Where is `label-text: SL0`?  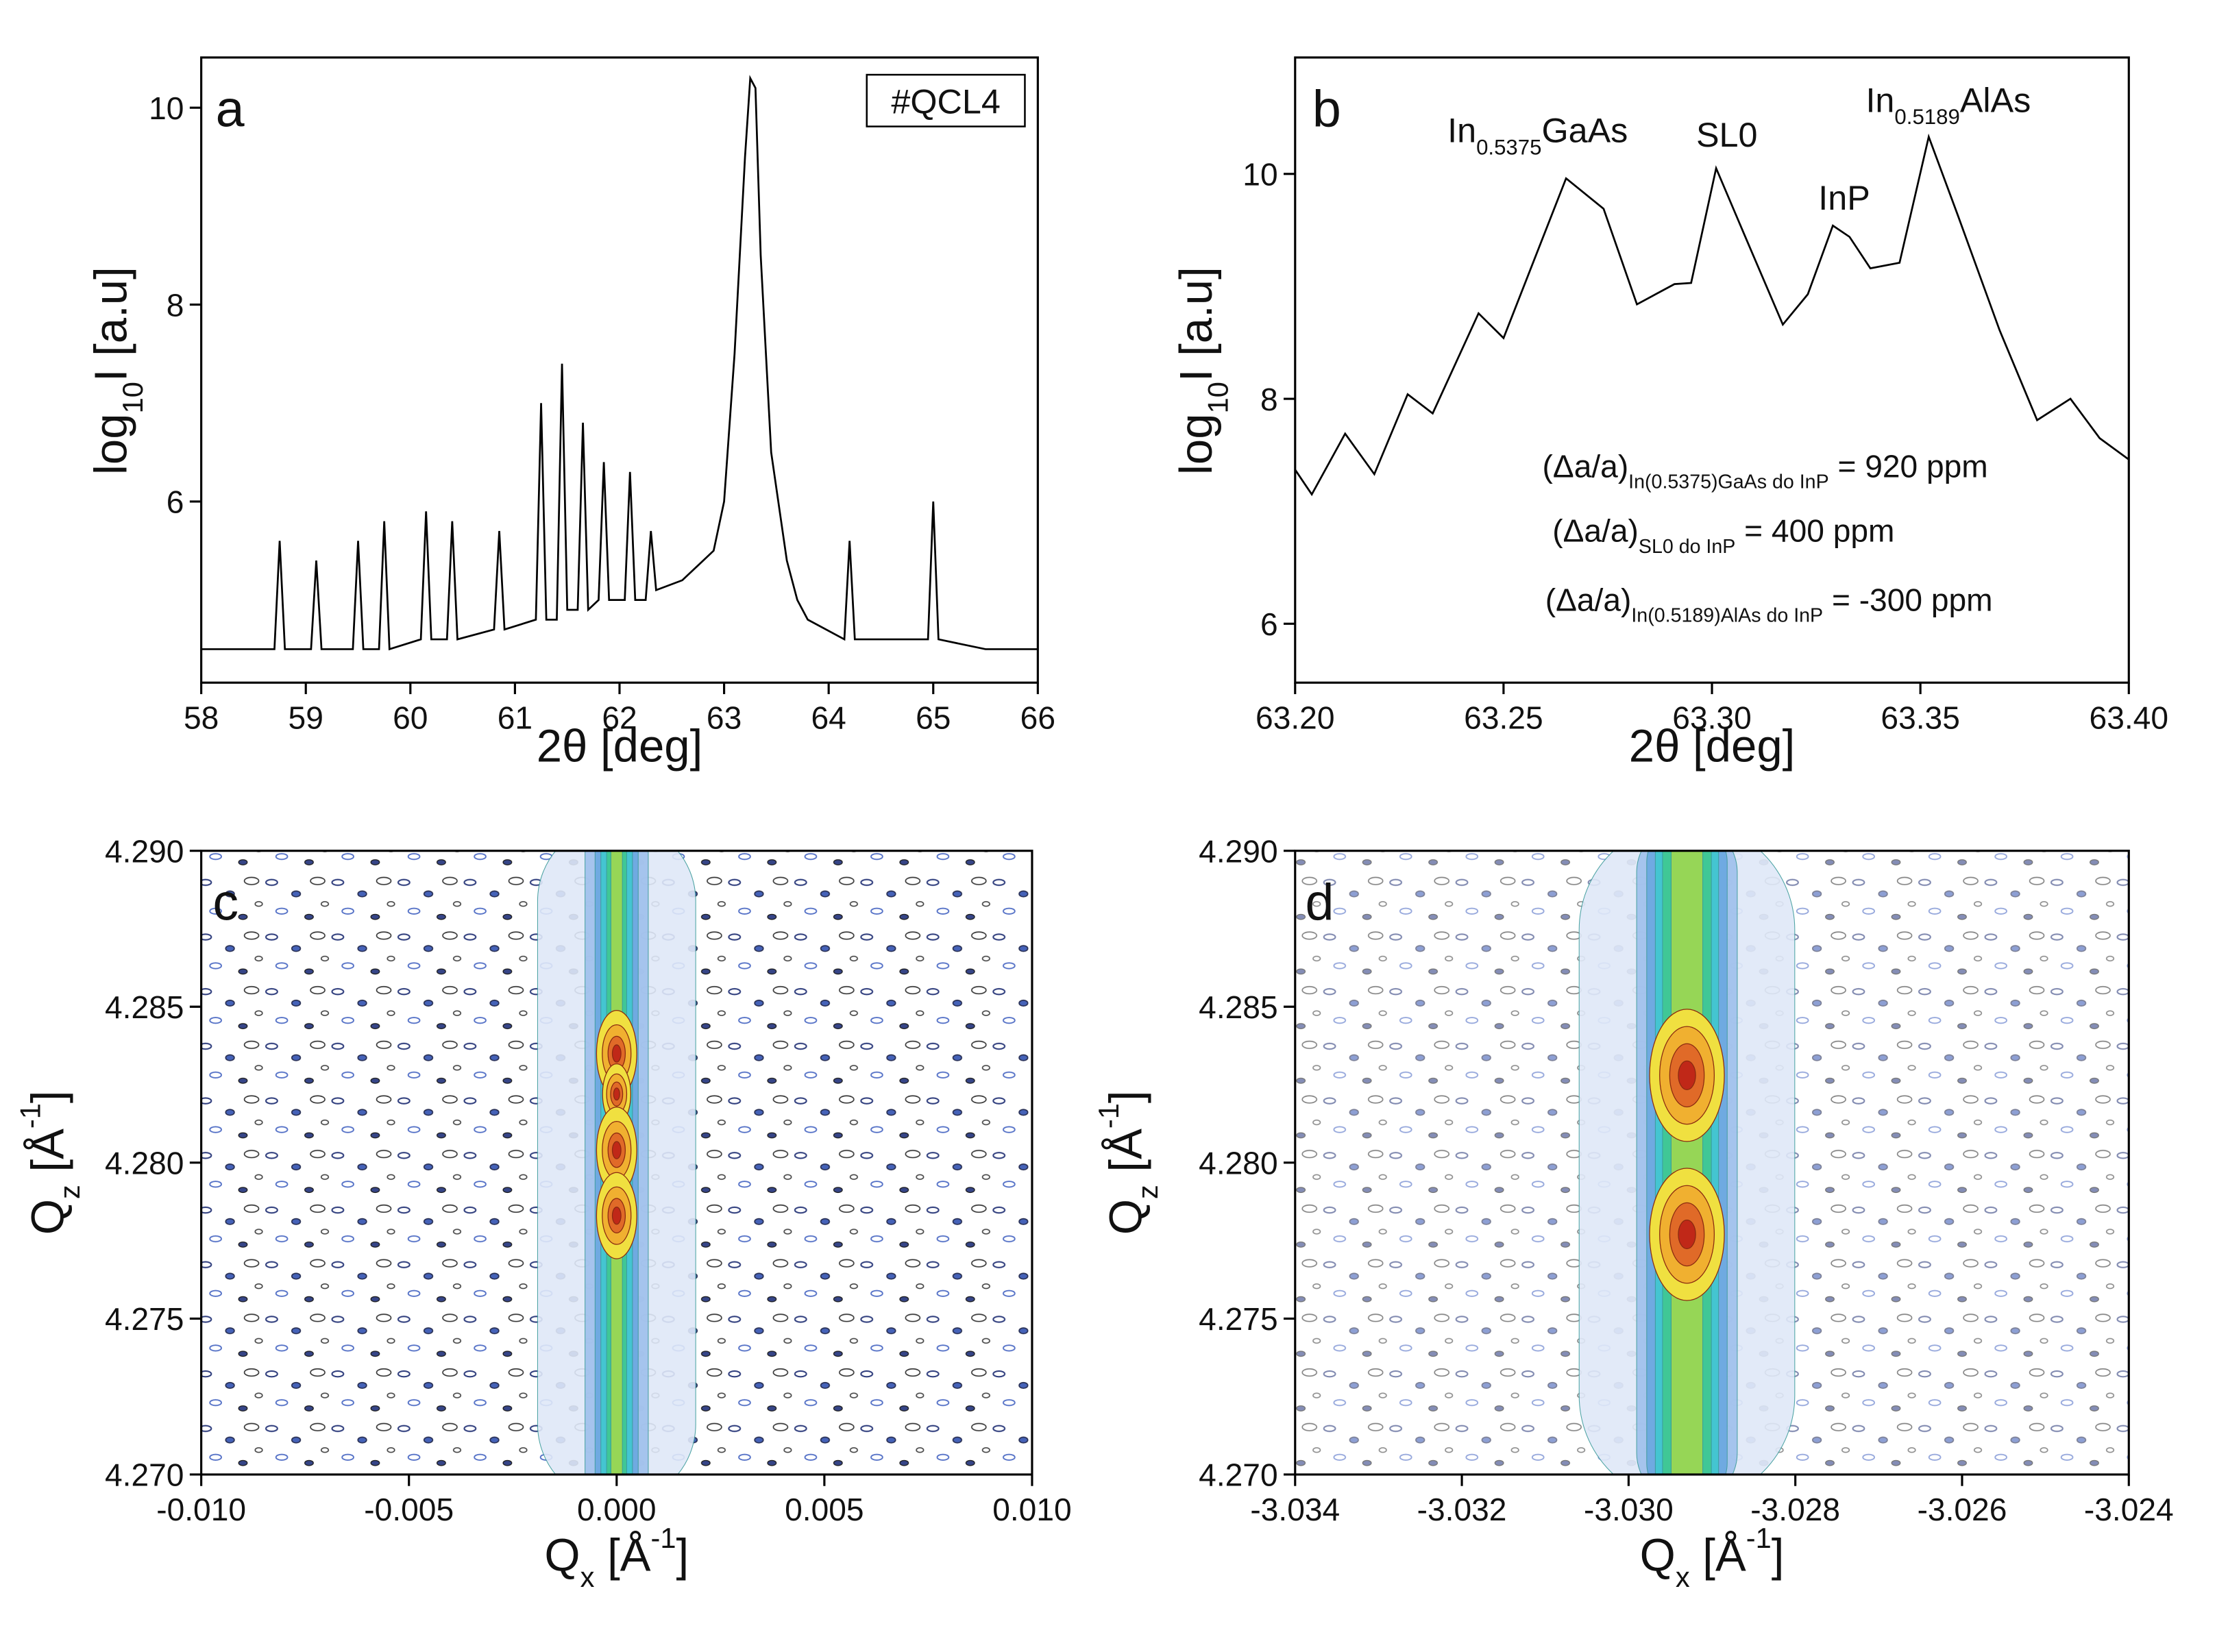
label-text: SL0 is located at coordinates (1727, 134).